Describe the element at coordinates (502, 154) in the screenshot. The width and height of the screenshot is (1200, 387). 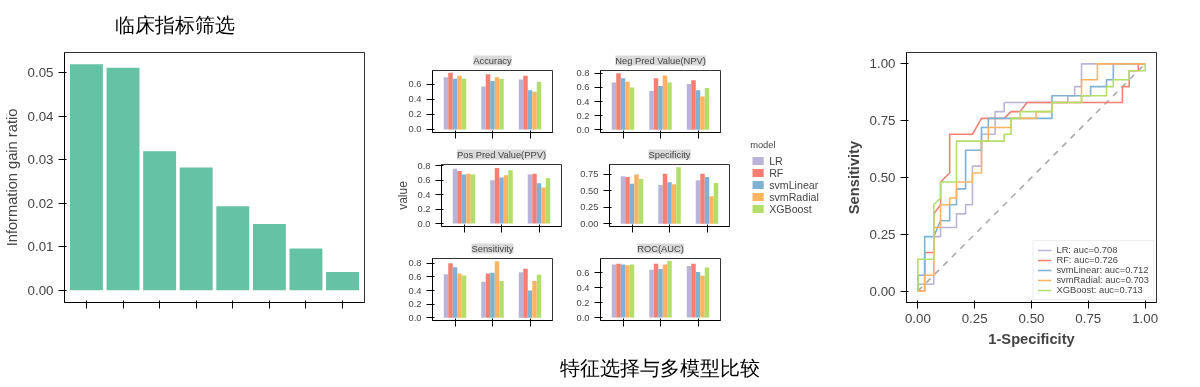
I see `chart-title: Pos Pred Value(PPV)` at that location.